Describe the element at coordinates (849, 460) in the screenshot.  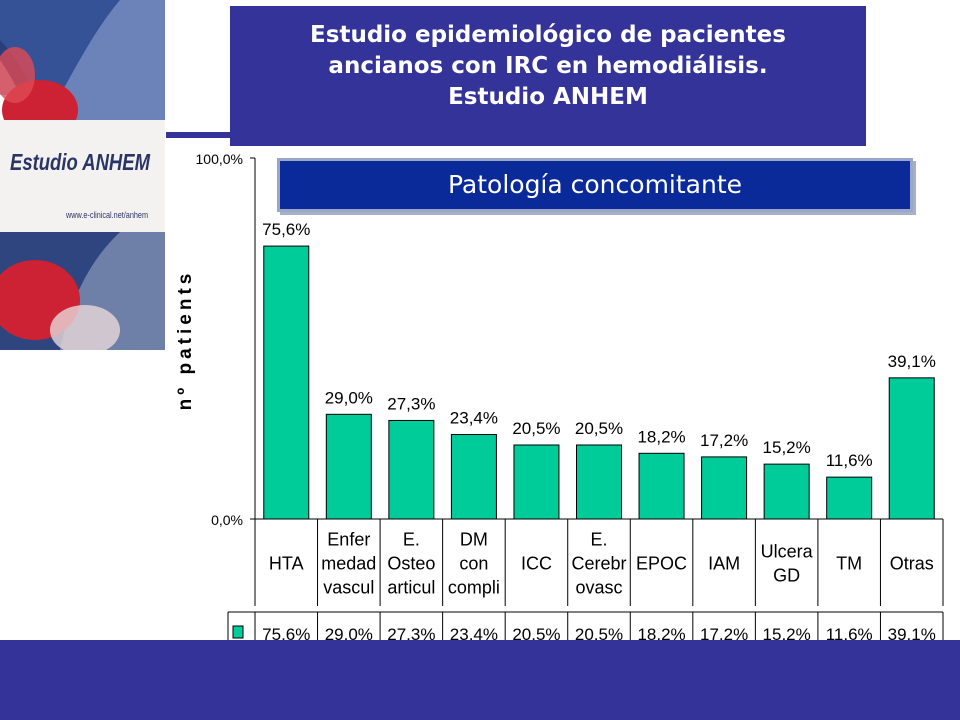
I see `data-label: 11,6%` at that location.